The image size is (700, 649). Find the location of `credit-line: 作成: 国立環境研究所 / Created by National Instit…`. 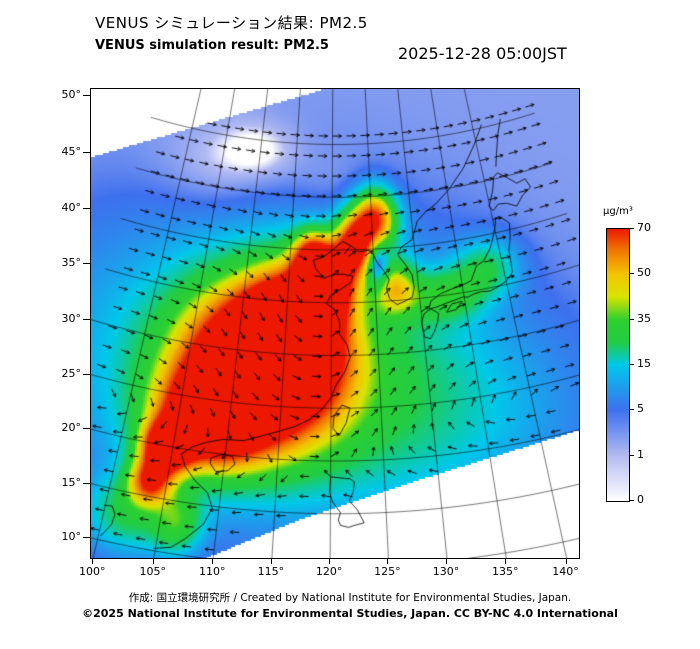

credit-line: 作成: 国立環境研究所 / Created by National Instit… is located at coordinates (350, 598).